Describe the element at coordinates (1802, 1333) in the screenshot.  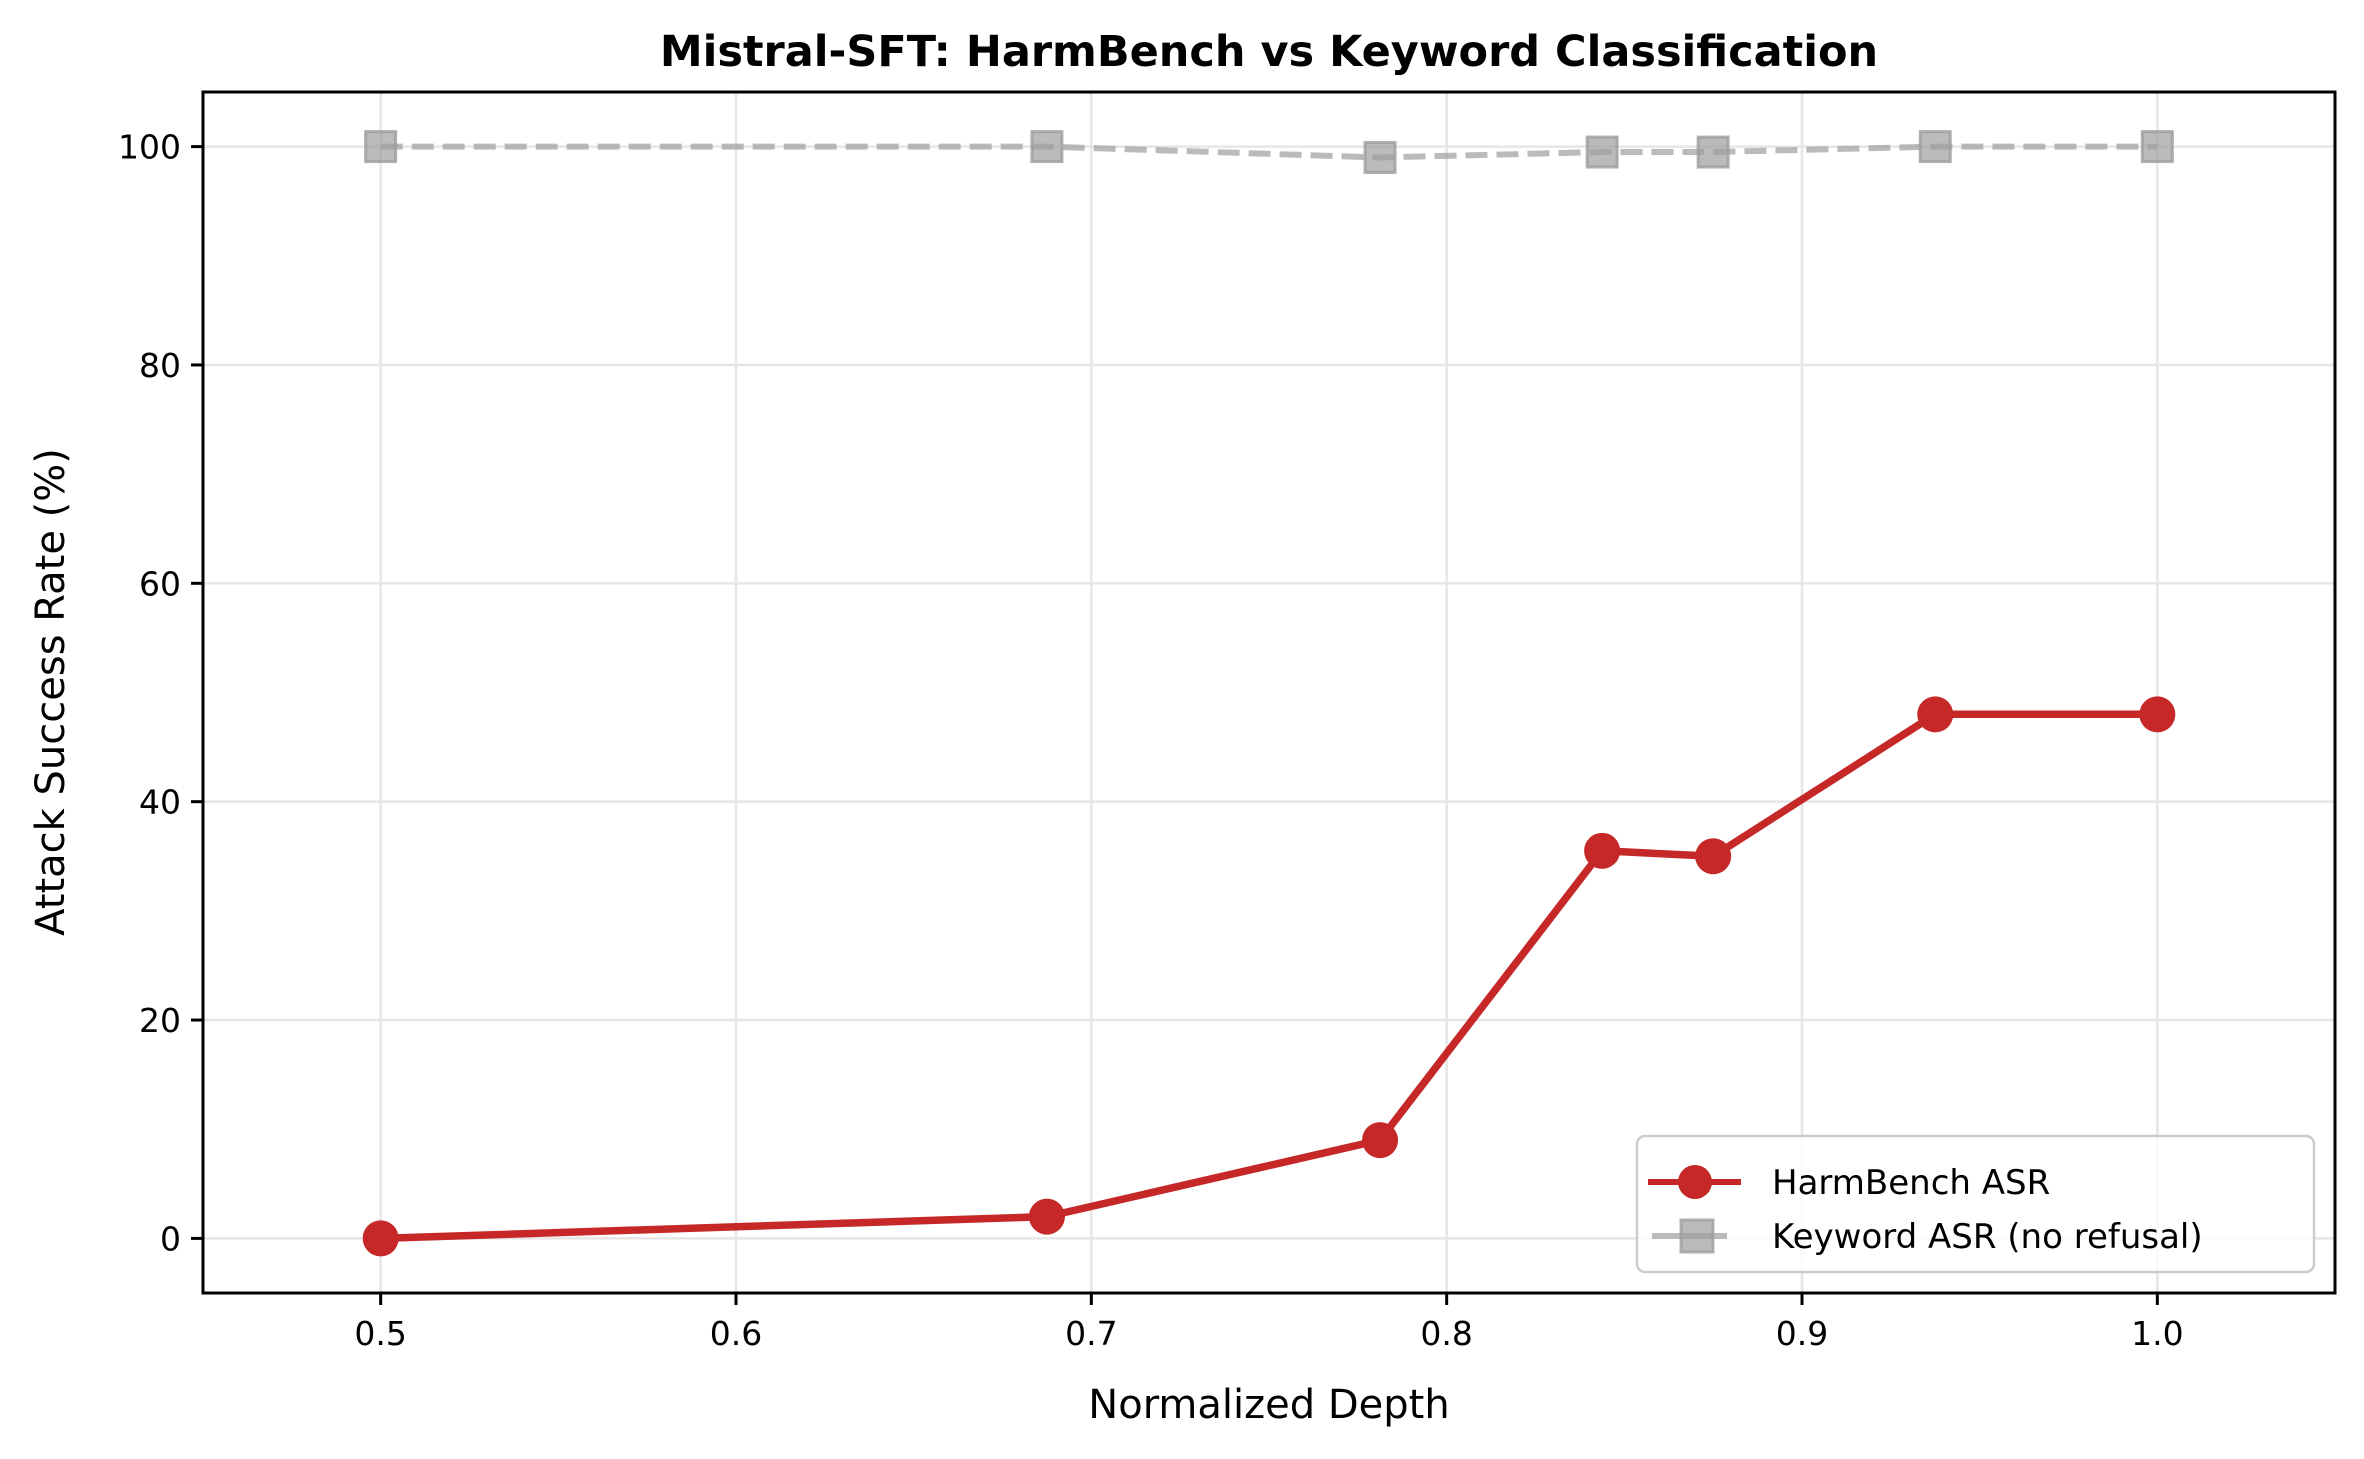
I see `x-tick-label: 0.9` at that location.